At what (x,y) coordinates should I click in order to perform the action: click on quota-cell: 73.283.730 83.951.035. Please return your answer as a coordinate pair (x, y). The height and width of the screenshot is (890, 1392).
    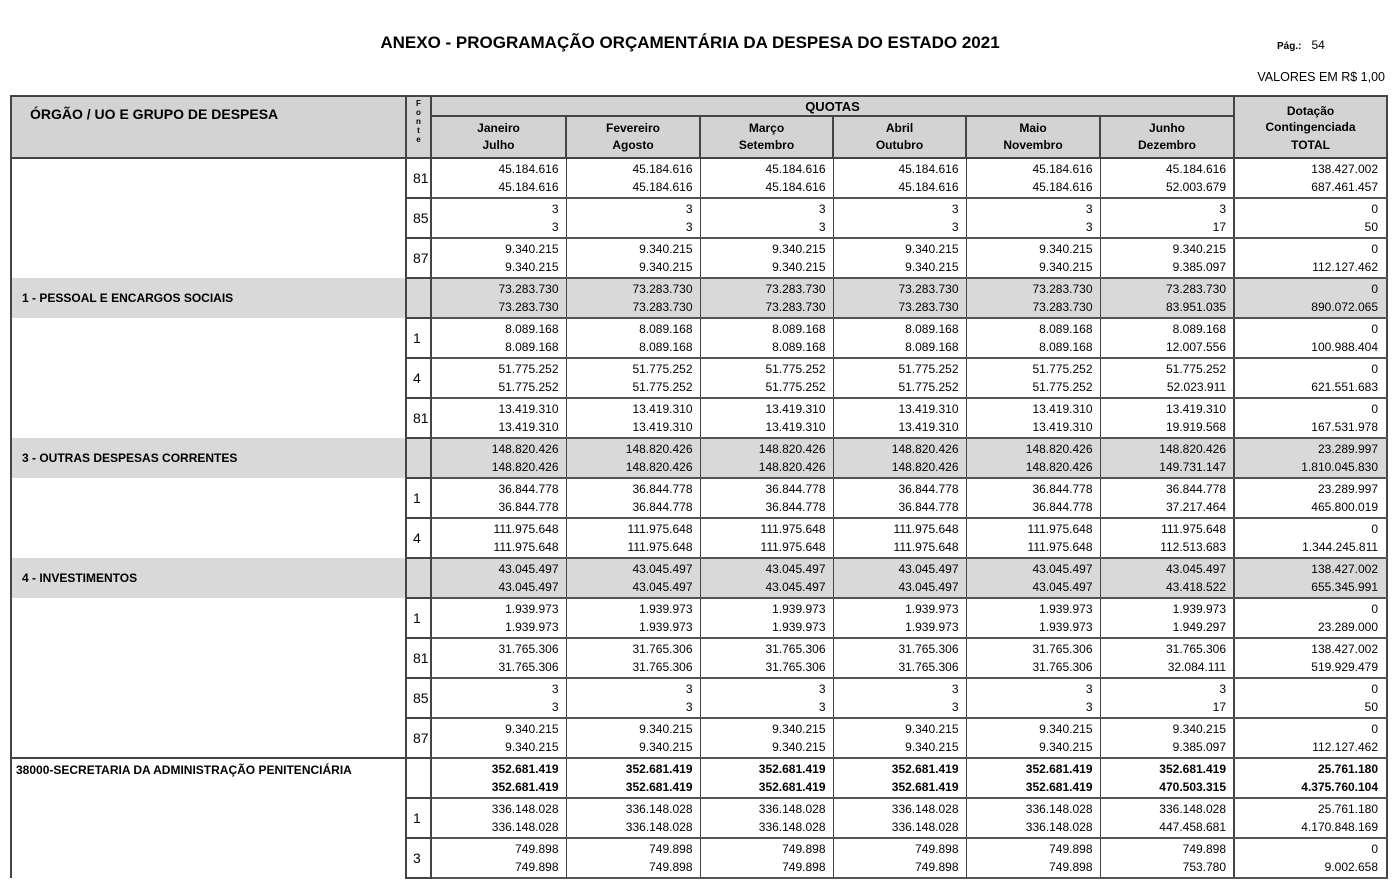
    Looking at the image, I should click on (1167, 298).